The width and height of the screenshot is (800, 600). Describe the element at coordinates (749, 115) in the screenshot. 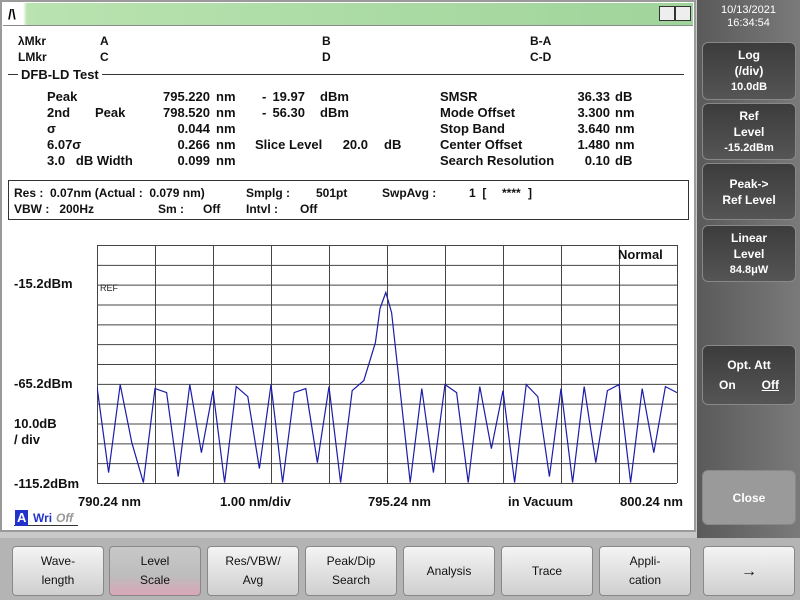

I see `softkey-line: Ref` at that location.